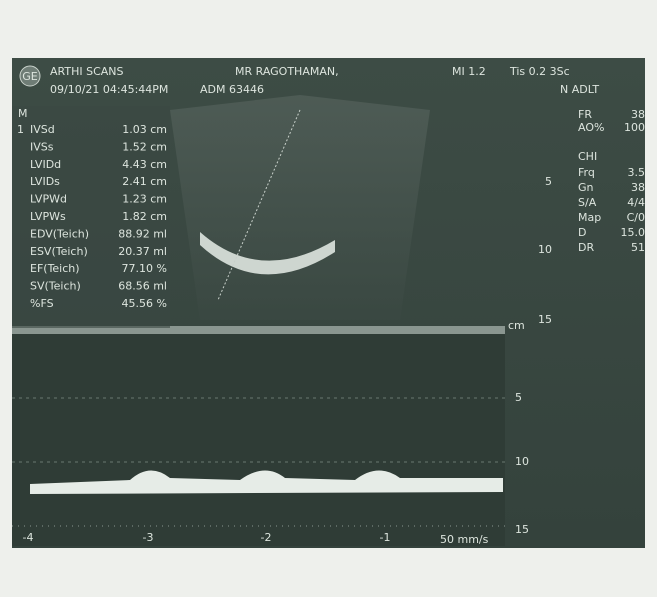 This screenshot has height=597, width=657. What do you see at coordinates (144, 268) in the screenshot?
I see `measurement-value: 77.10 %` at bounding box center [144, 268].